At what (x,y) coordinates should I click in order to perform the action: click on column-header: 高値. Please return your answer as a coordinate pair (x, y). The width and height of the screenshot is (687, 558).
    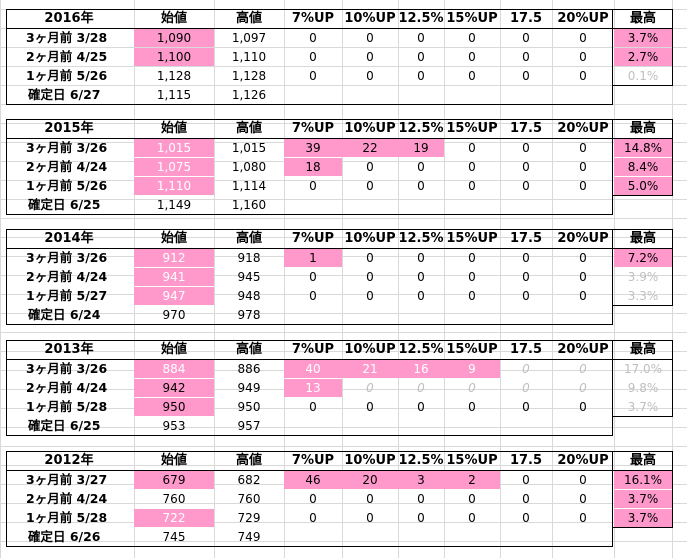
    Looking at the image, I should click on (248, 460).